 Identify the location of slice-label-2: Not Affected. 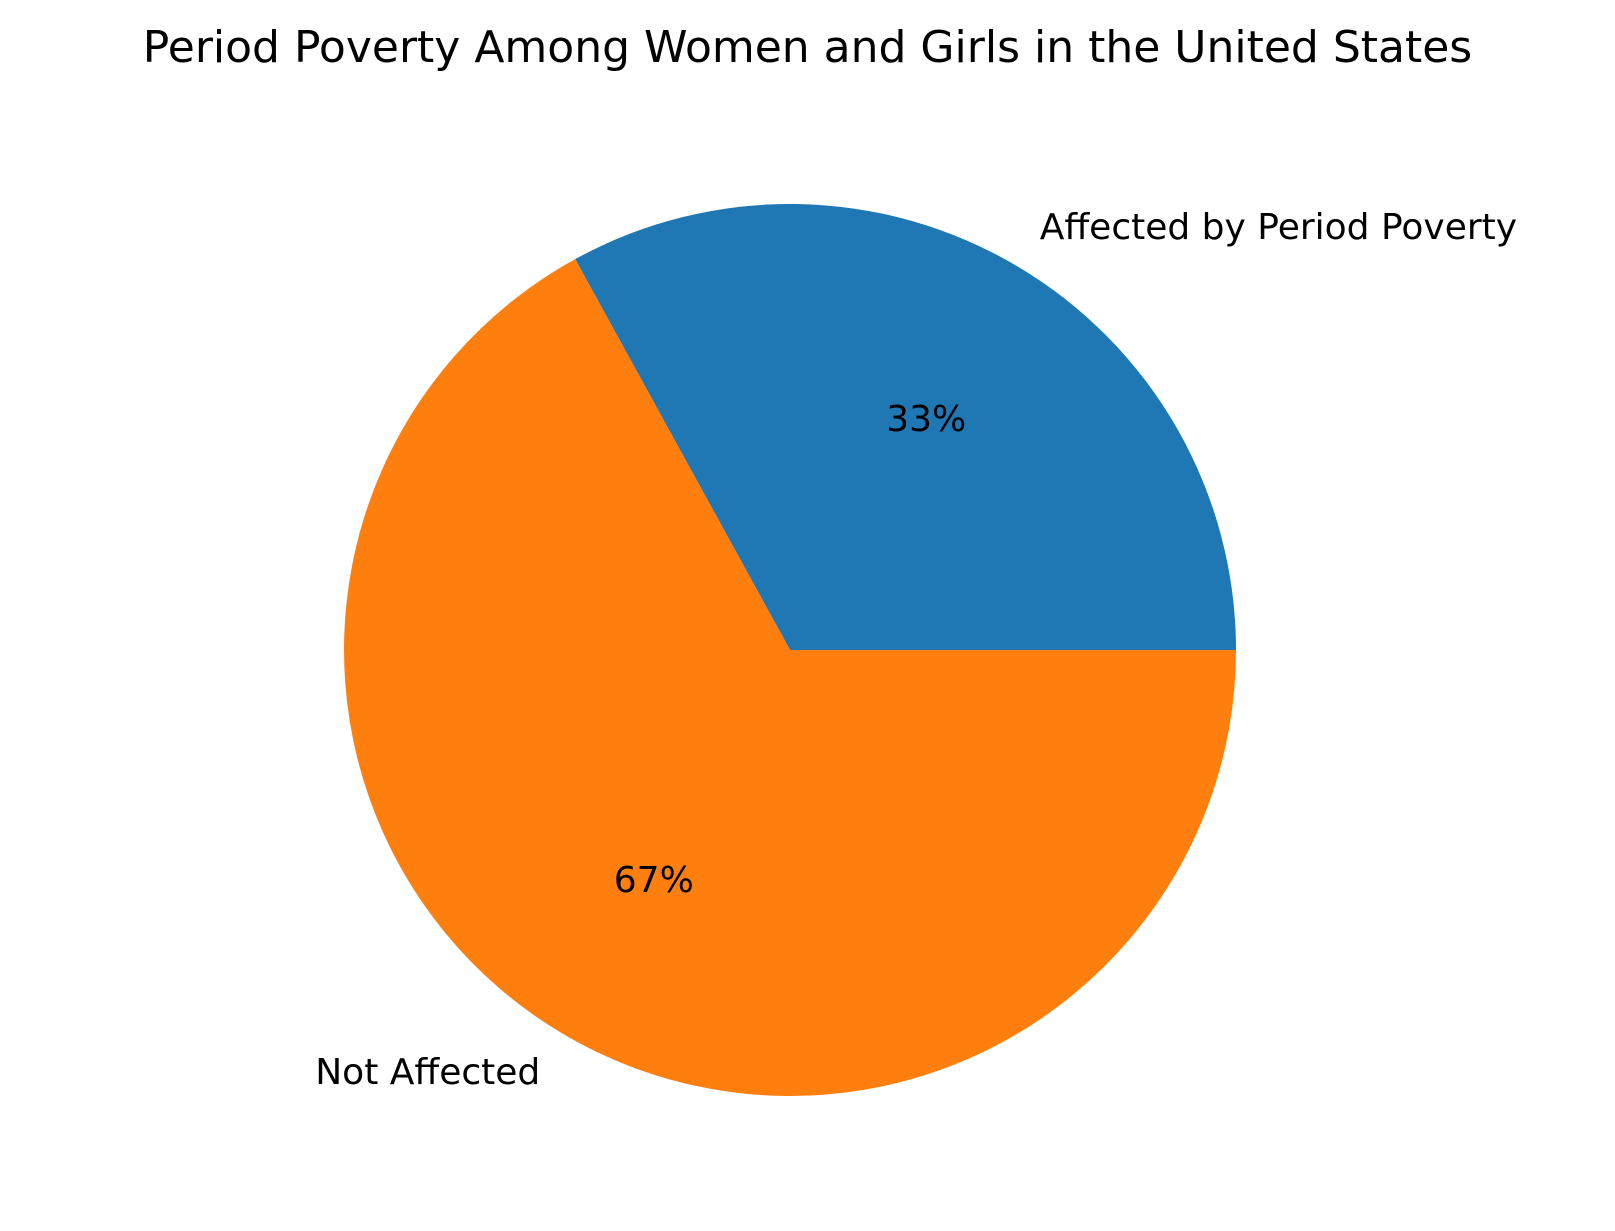
(427, 1072).